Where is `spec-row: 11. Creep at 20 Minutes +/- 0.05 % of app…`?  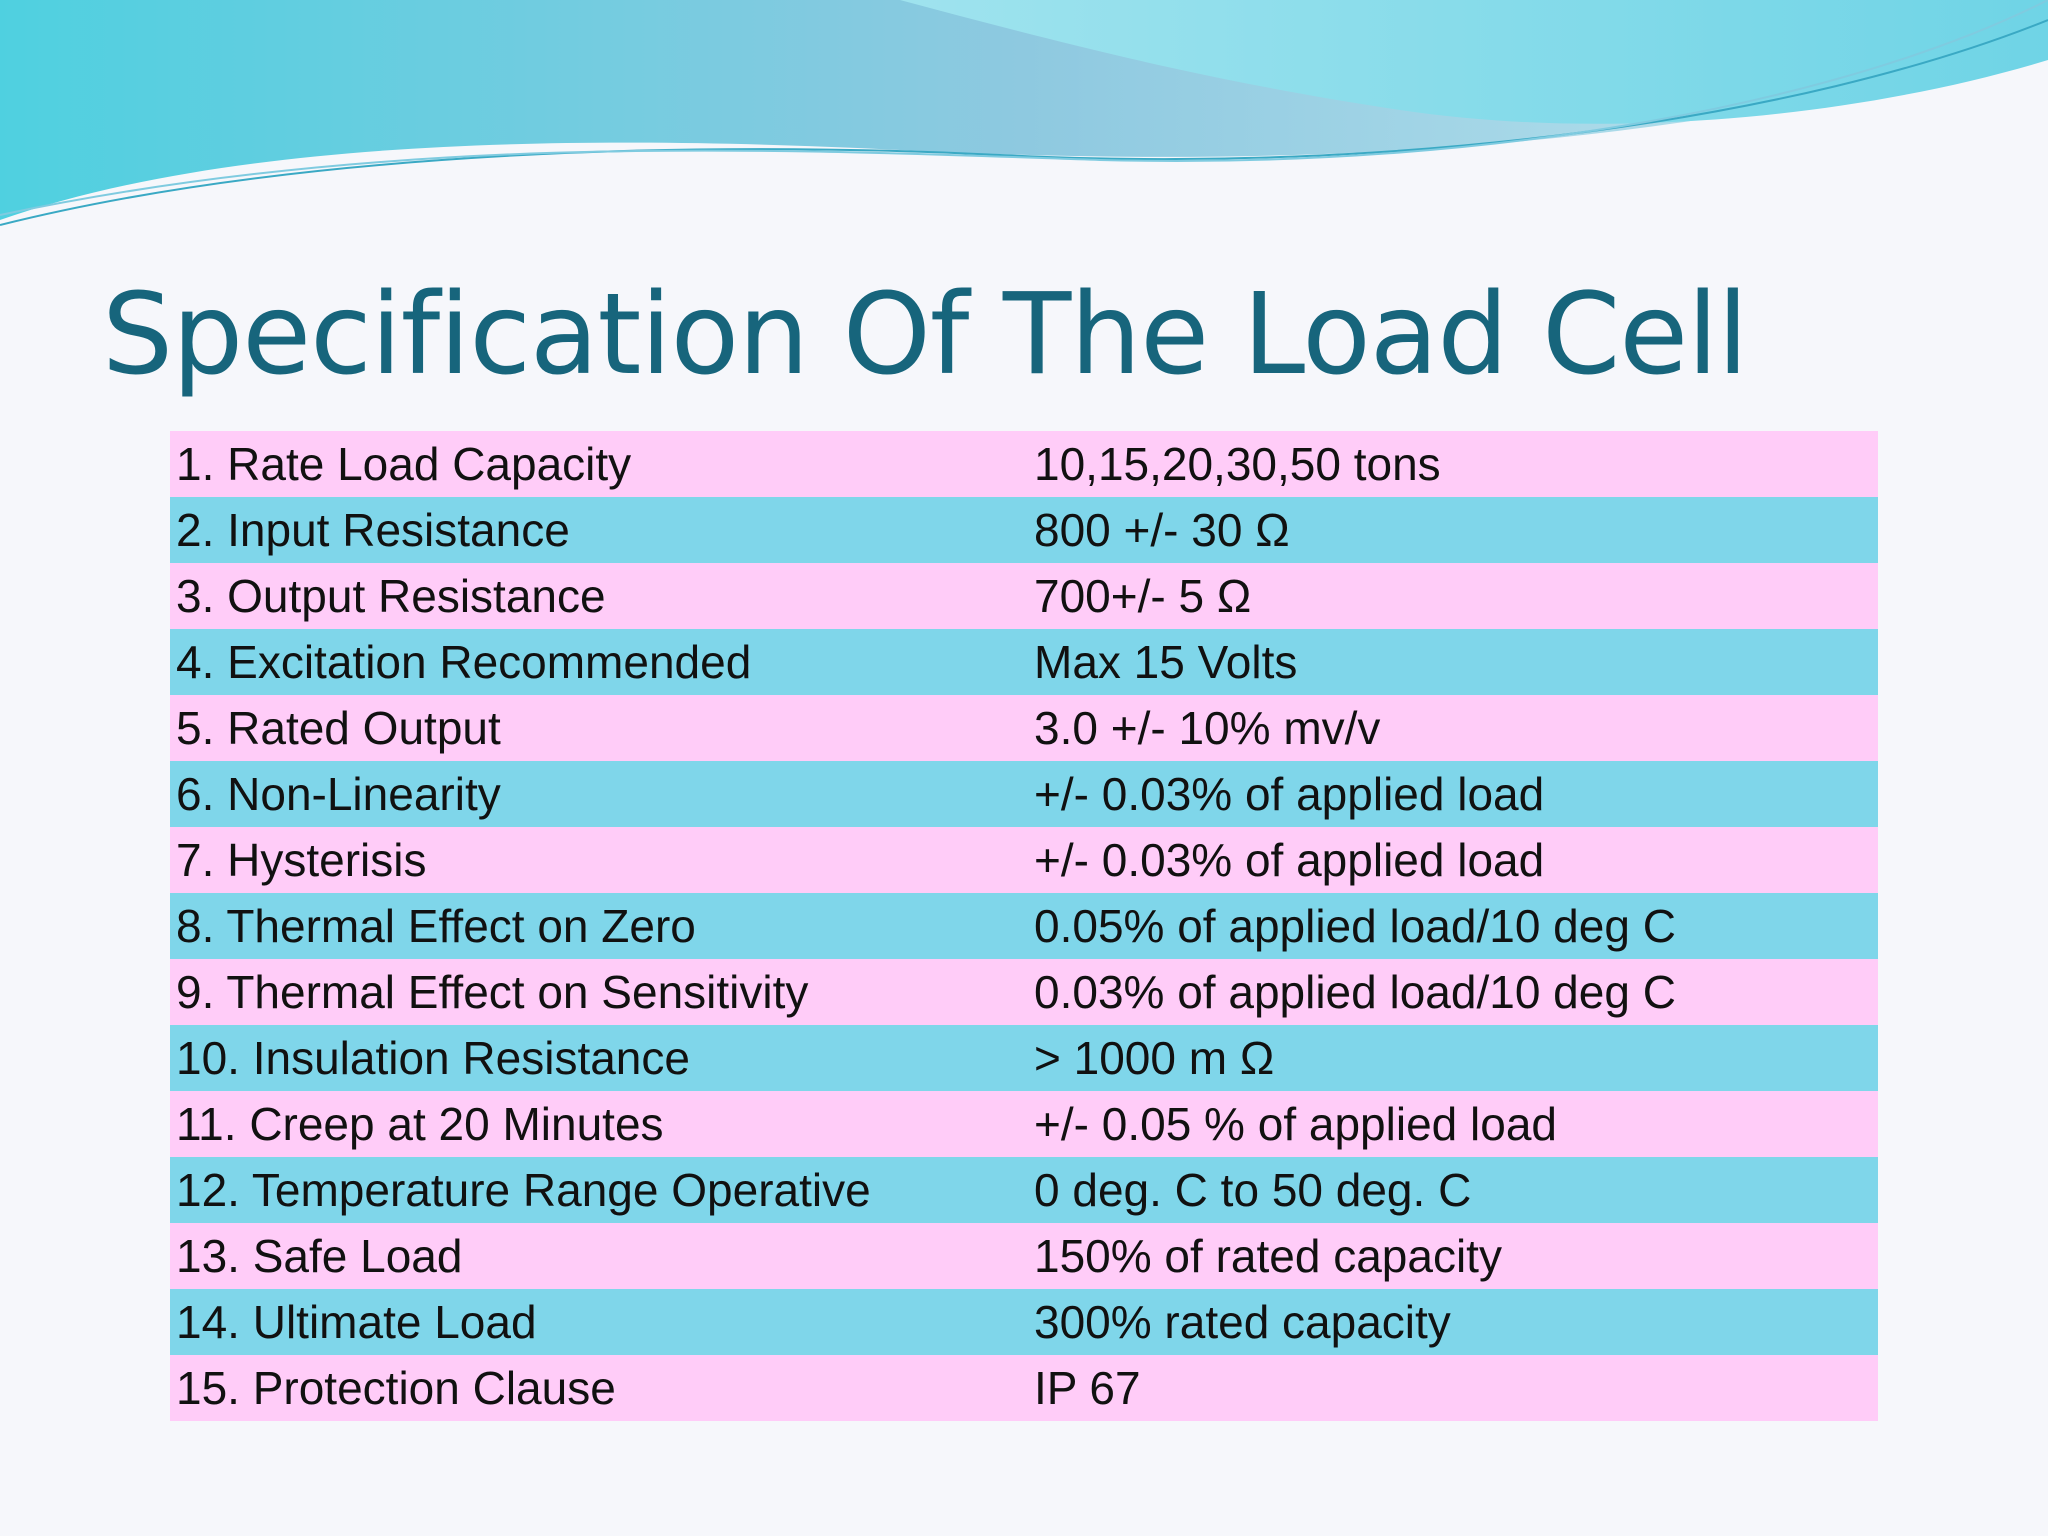
spec-row: 11. Creep at 20 Minutes +/- 0.05 % of app… is located at coordinates (1024, 1124).